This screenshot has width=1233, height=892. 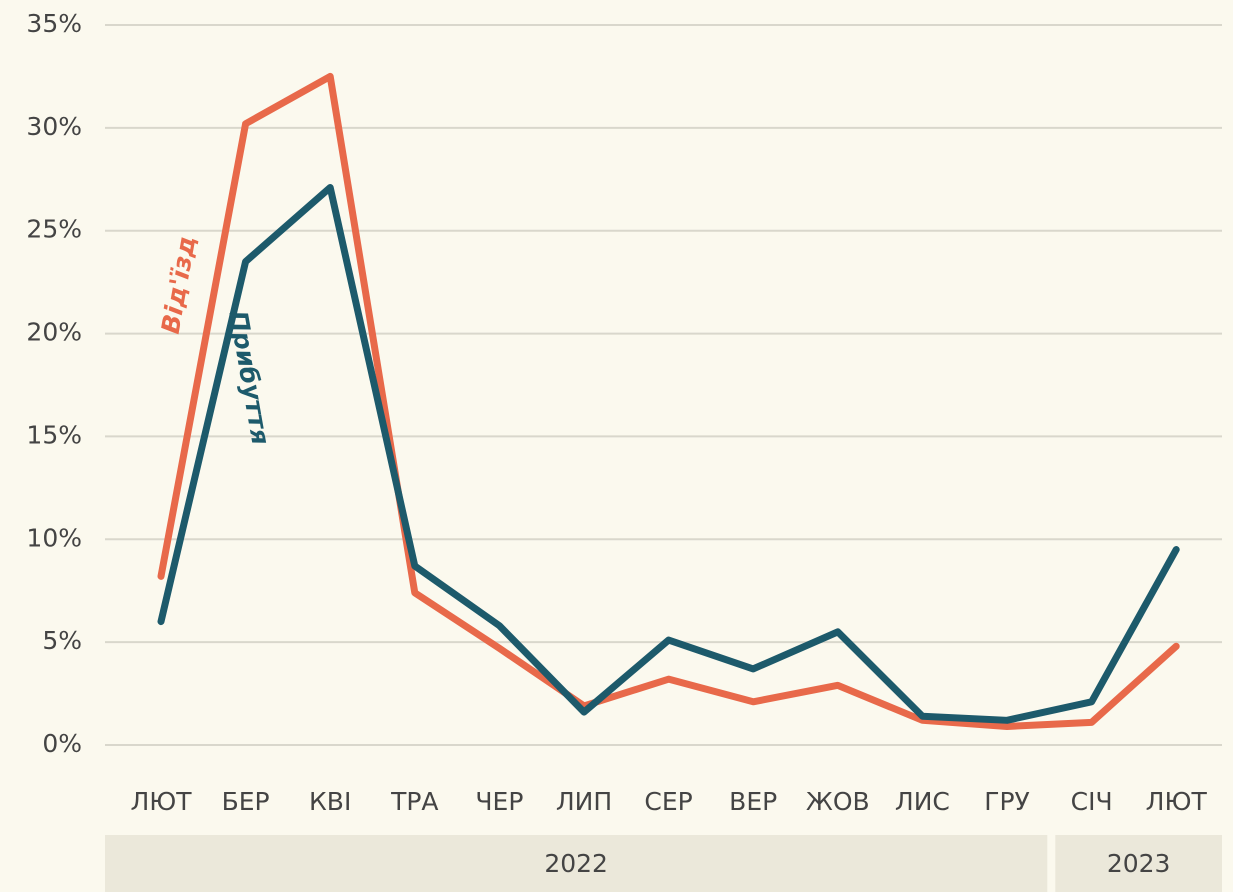 I want to click on x-tick-label: ЖОВ, so click(x=838, y=801).